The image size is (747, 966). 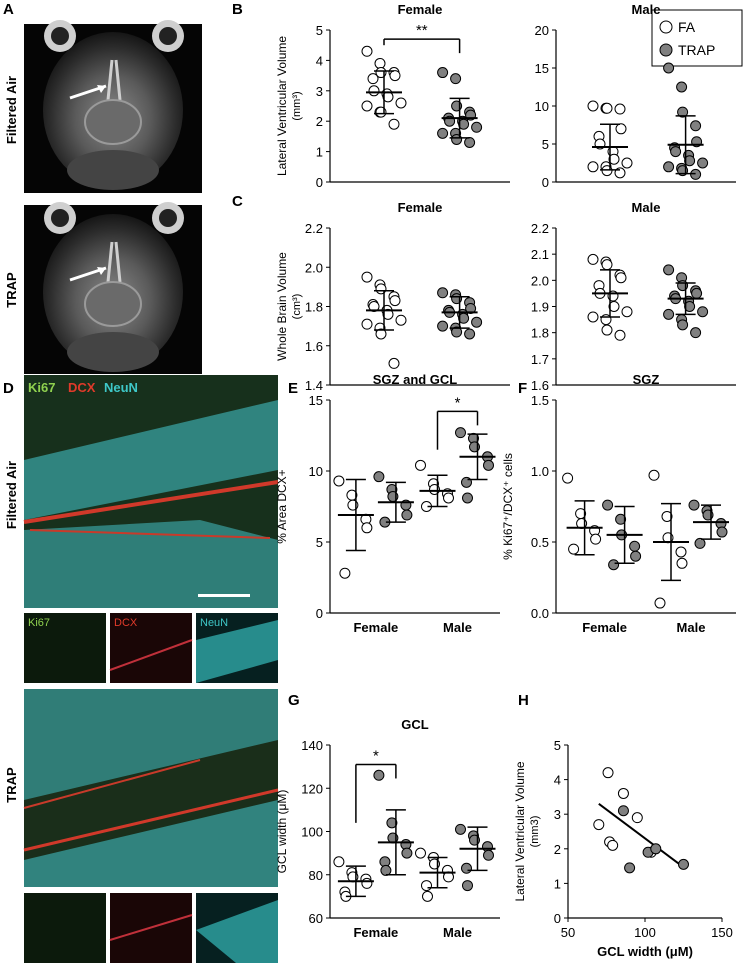 What do you see at coordinates (645, 932) in the screenshot?
I see `x-tick-label: 100` at bounding box center [645, 932].